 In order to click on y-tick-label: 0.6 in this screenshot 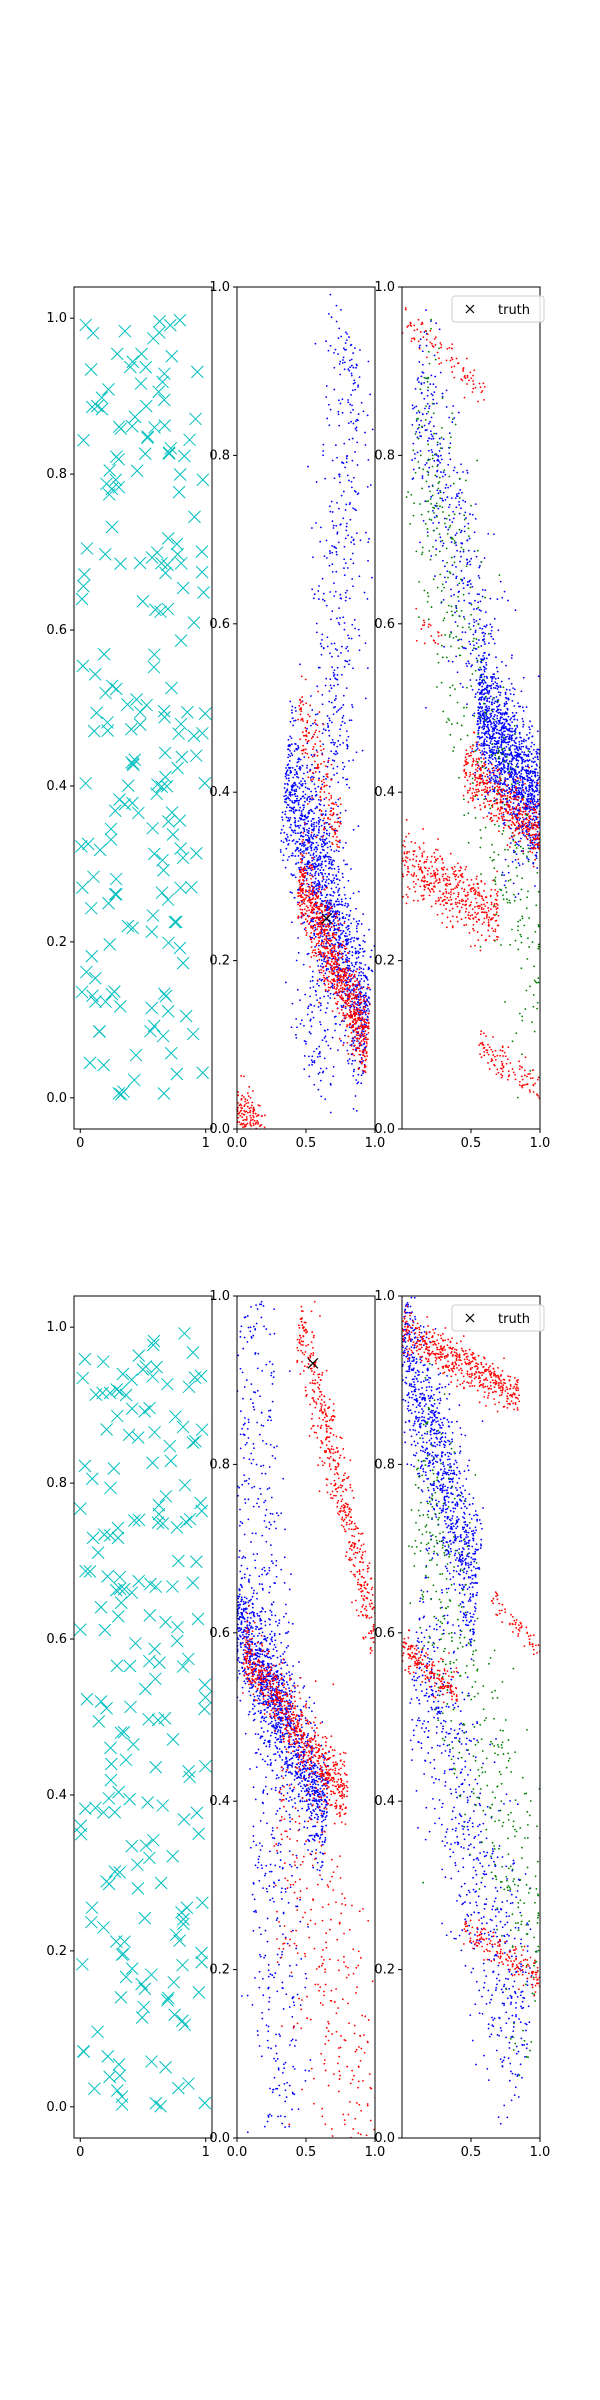, I will do `click(56, 630)`.